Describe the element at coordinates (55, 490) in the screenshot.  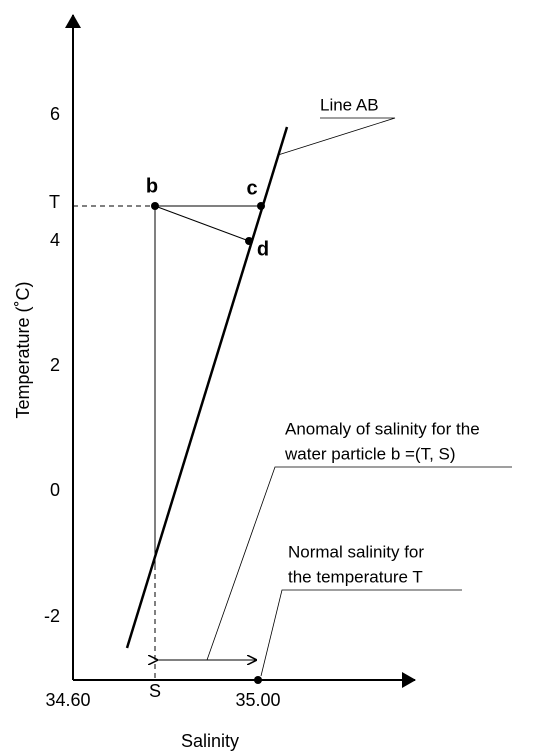
I see `y-tick-label: 0` at that location.